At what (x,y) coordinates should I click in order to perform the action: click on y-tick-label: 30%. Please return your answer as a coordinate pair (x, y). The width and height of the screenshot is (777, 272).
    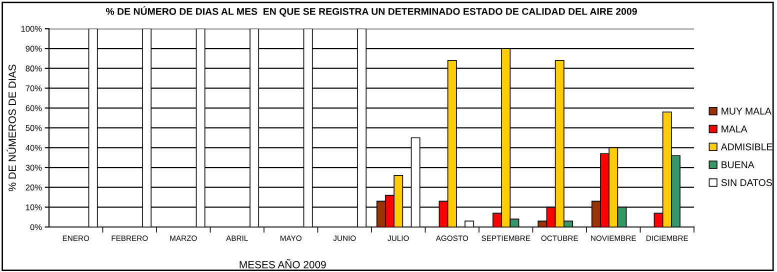
    Looking at the image, I should click on (34, 167).